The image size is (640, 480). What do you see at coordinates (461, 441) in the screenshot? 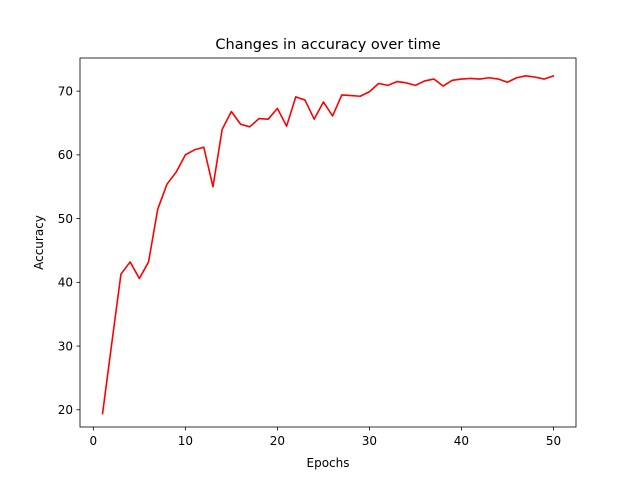
I see `x-tick-label: 40` at bounding box center [461, 441].